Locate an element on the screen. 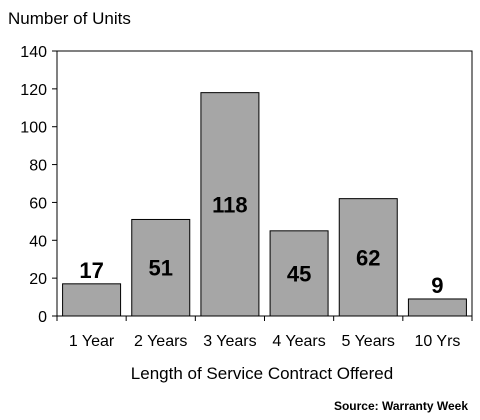 Image resolution: width=480 pixels, height=420 pixels. y-tick-label: 80 is located at coordinates (38, 166).